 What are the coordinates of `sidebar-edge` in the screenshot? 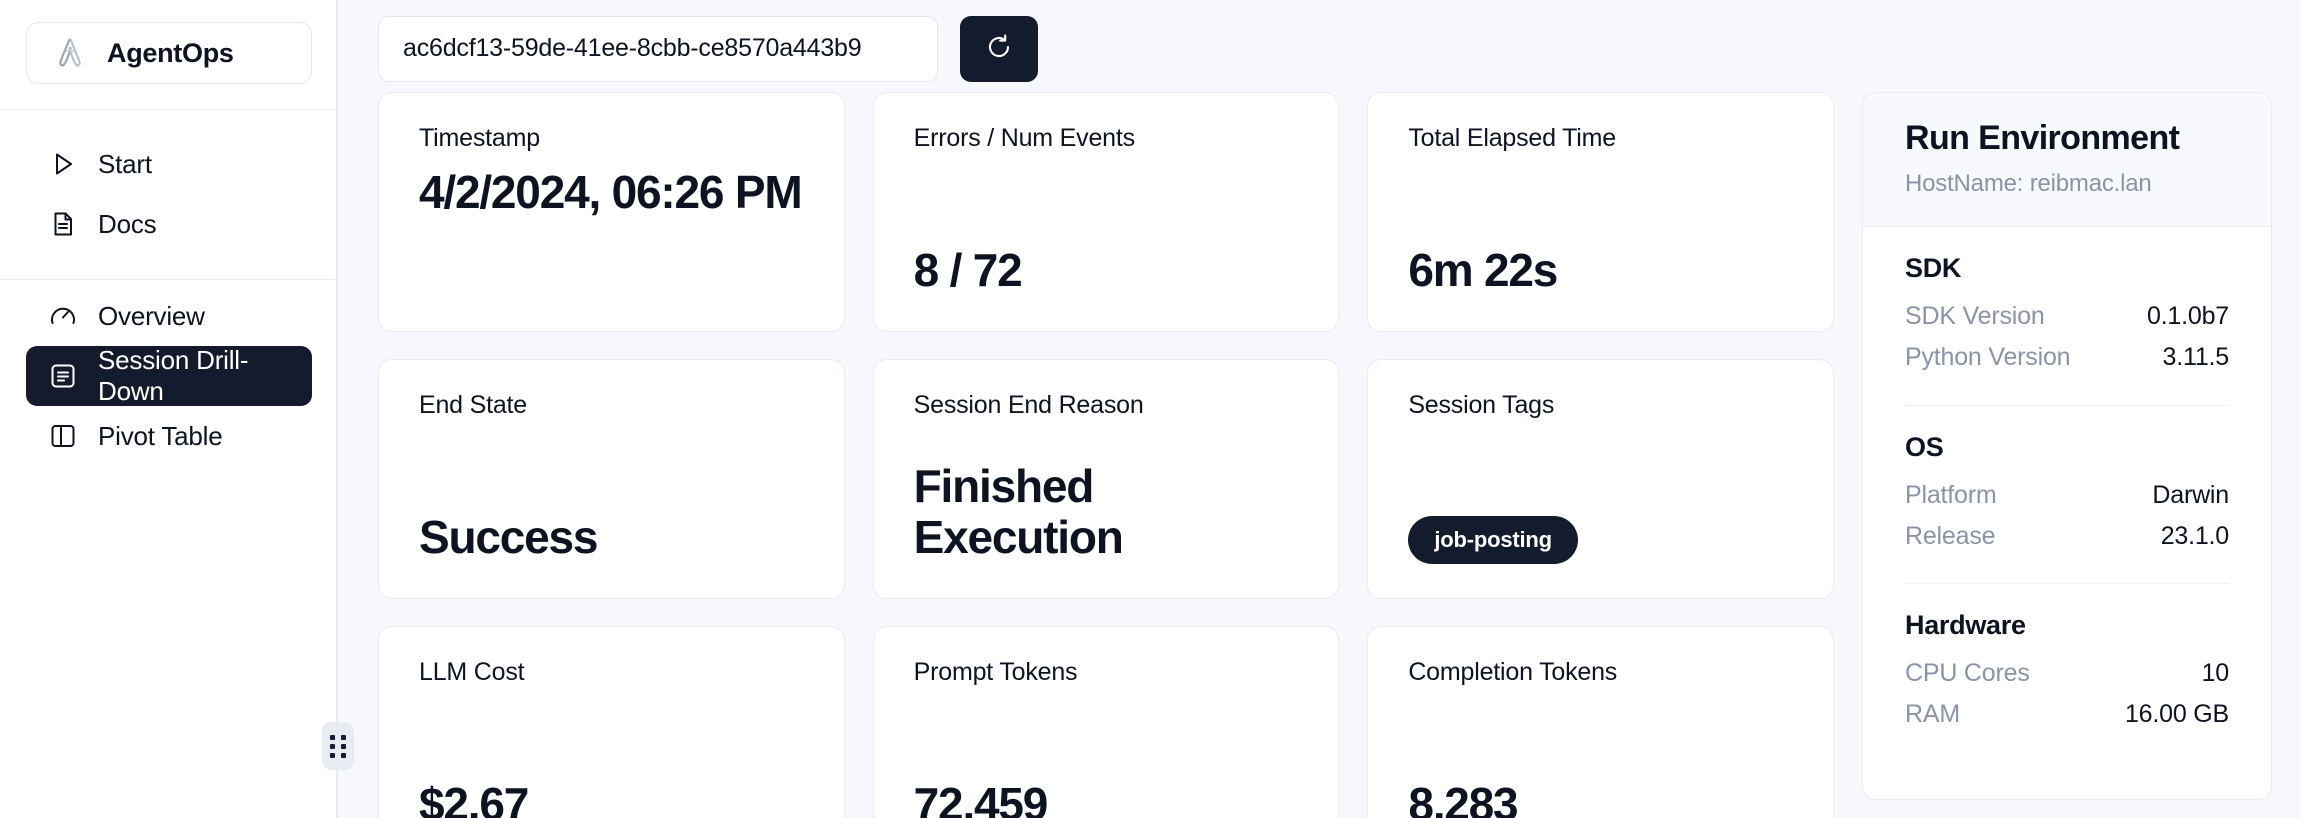 It's located at (337, 409).